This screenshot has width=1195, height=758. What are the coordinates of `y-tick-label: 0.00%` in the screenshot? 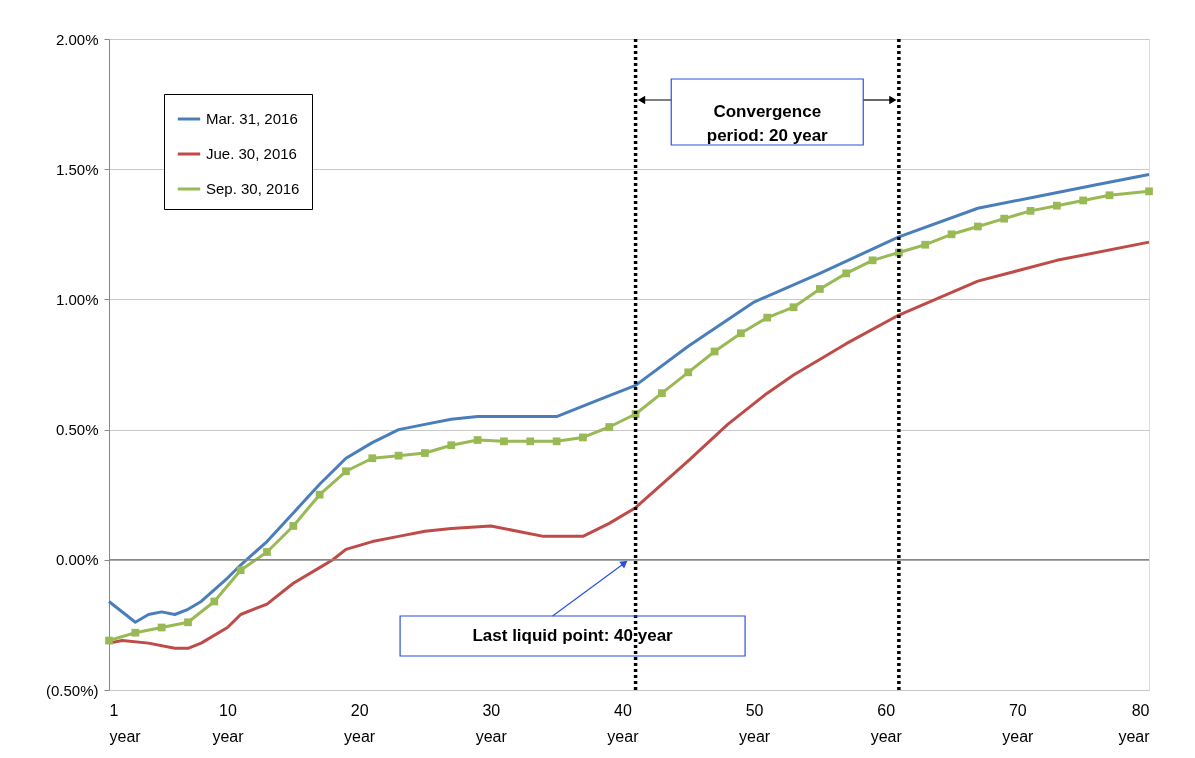 It's located at (77, 560).